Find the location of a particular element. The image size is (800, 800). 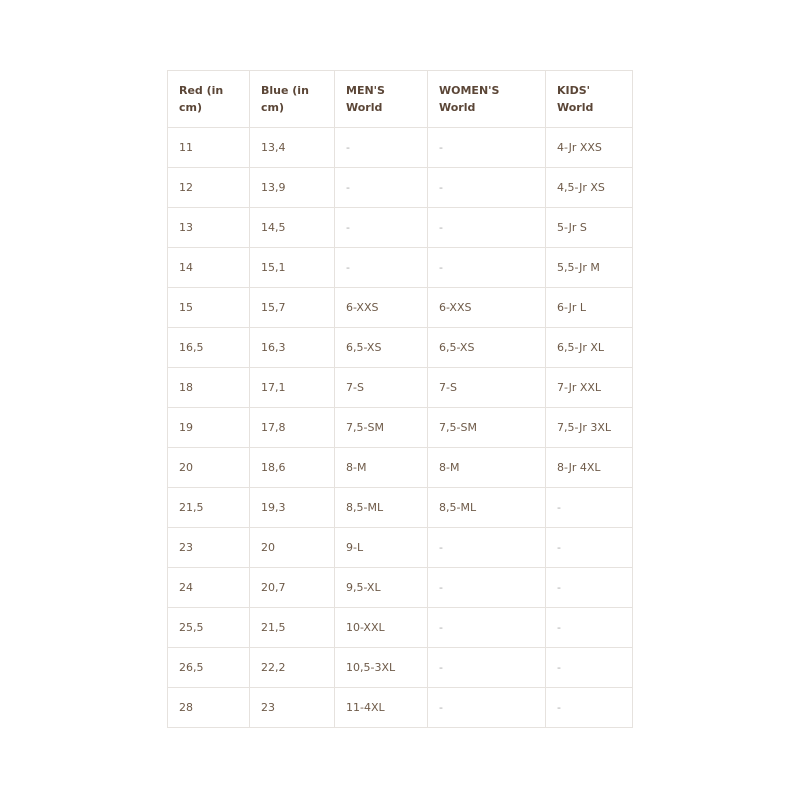

table-row: 26,5 22,2 10,5-3XL - - is located at coordinates (400, 667).